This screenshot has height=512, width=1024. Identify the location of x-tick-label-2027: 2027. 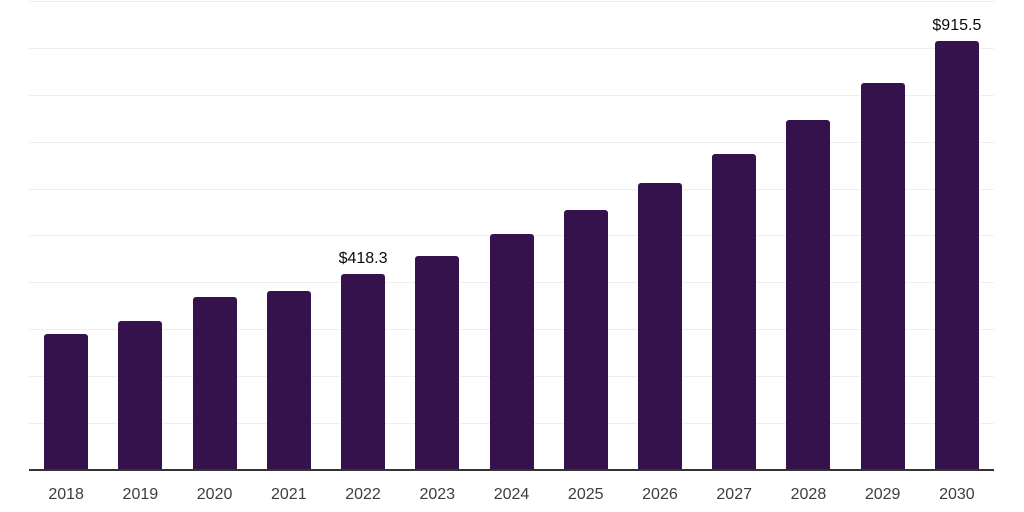
(734, 494).